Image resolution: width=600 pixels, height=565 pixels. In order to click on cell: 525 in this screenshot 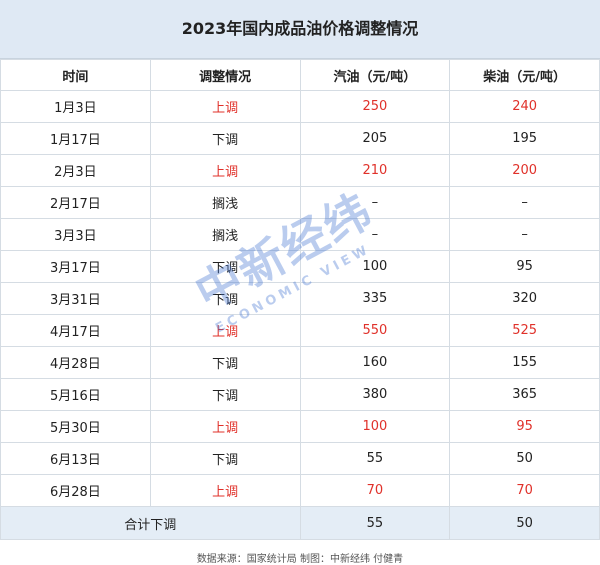, I will do `click(524, 330)`.